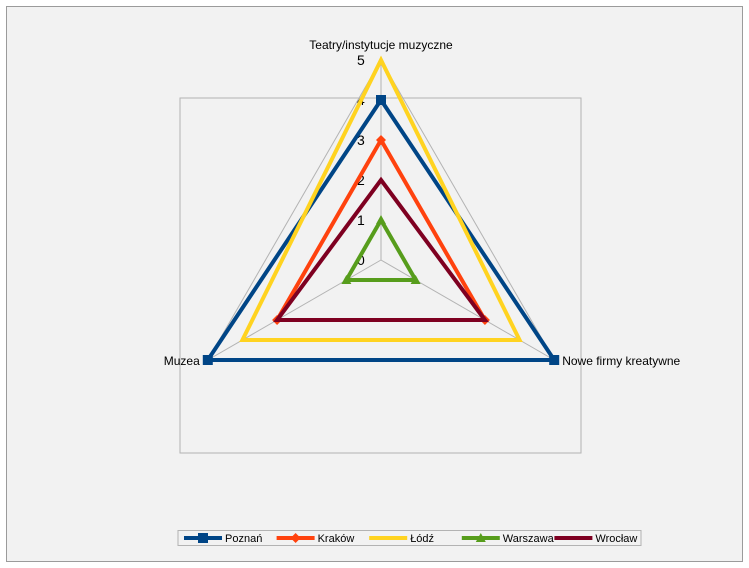  What do you see at coordinates (243, 539) in the screenshot?
I see `legend-label: Poznań` at bounding box center [243, 539].